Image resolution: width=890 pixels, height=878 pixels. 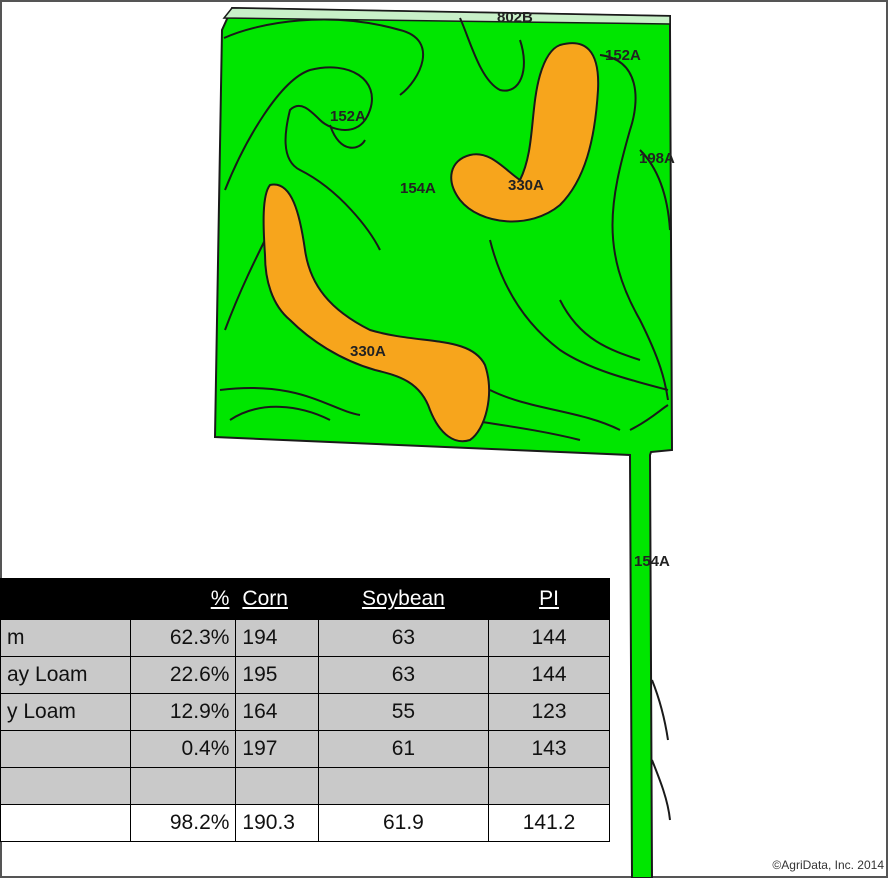 I want to click on header-soybean: Soybean, so click(x=403, y=599).